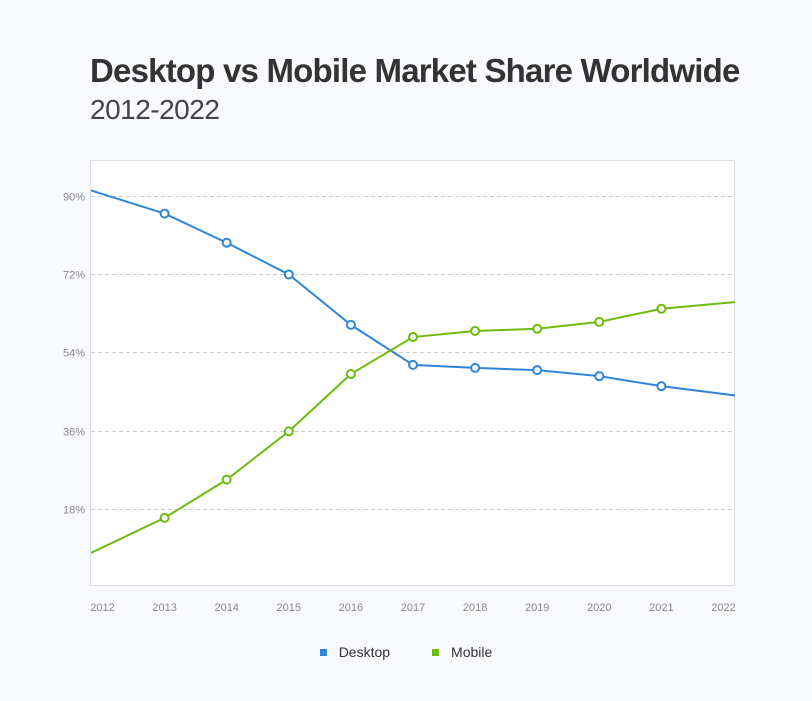 The image size is (812, 701). What do you see at coordinates (74, 511) in the screenshot?
I see `y-tick-label: 18%` at bounding box center [74, 511].